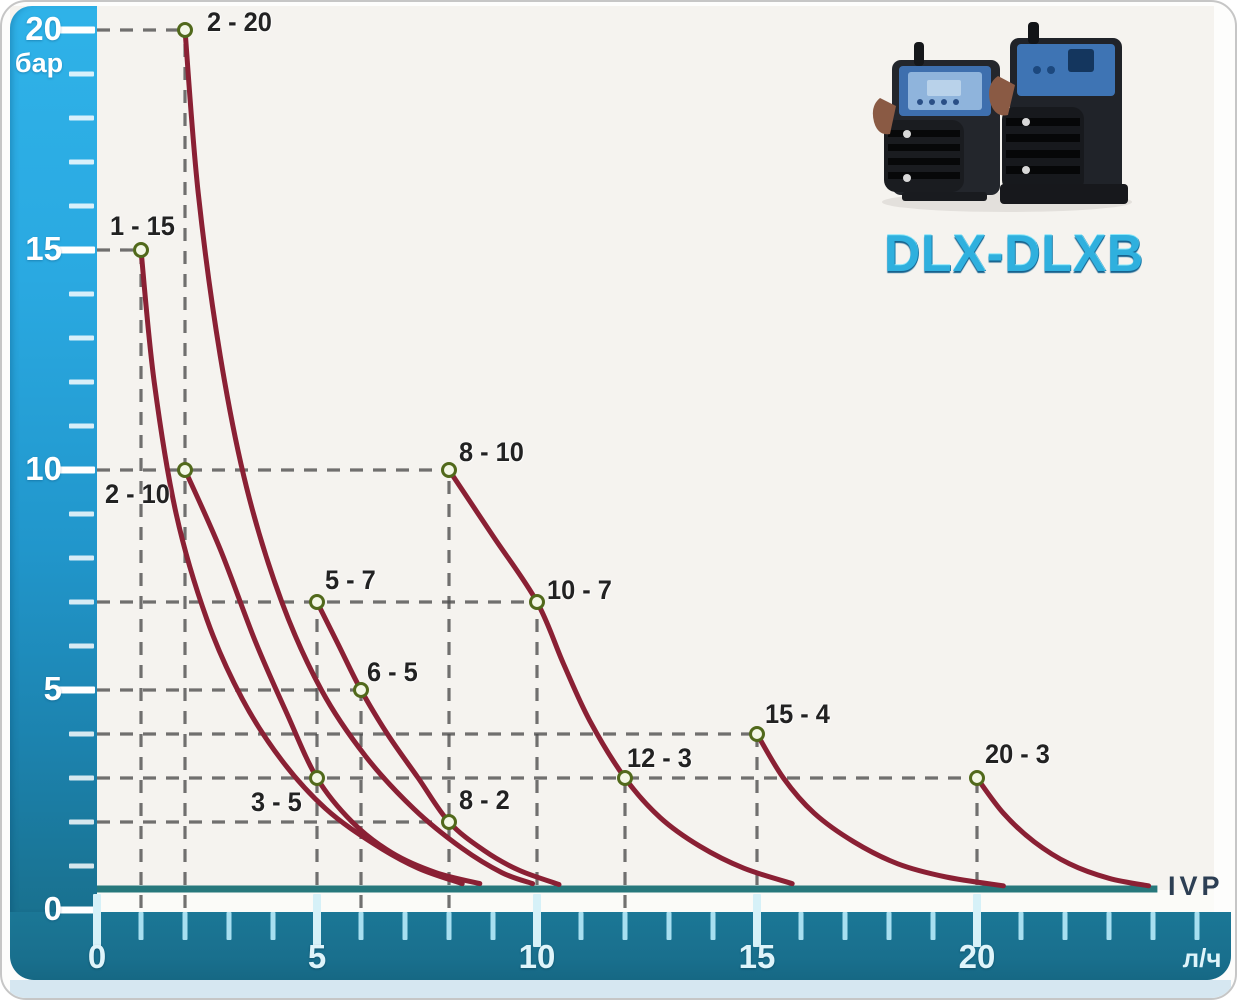 The width and height of the screenshot is (1237, 1000). I want to click on bottom-edge-strip, so click(620, 989).